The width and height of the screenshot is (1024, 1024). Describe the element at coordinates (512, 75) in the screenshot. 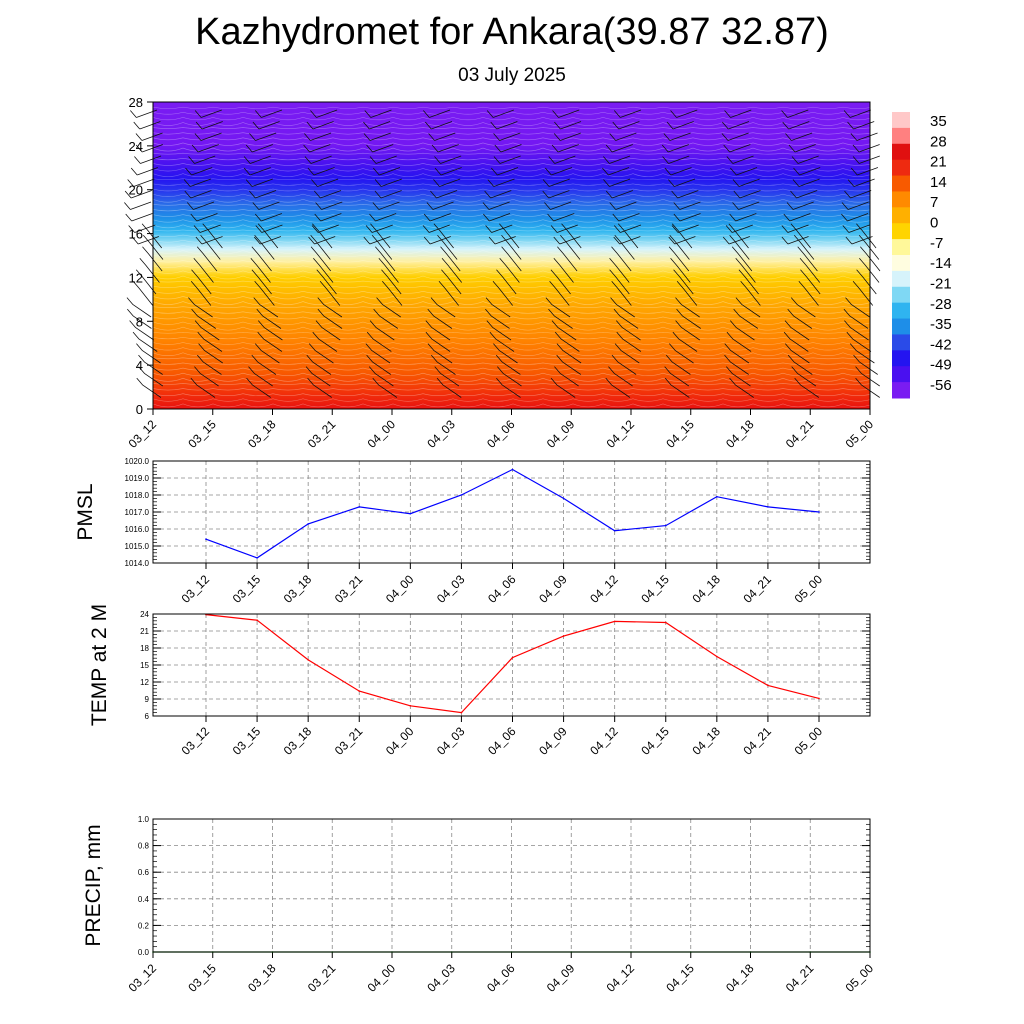

I see `chart-subtitle: 03 July 2025` at that location.